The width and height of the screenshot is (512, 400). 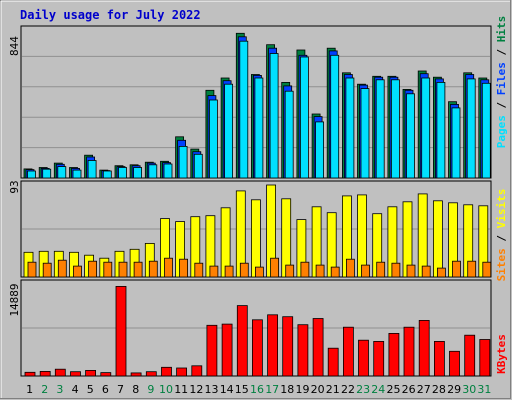 What do you see at coordinates (363, 389) in the screenshot?
I see `day-label-23: 23` at bounding box center [363, 389].